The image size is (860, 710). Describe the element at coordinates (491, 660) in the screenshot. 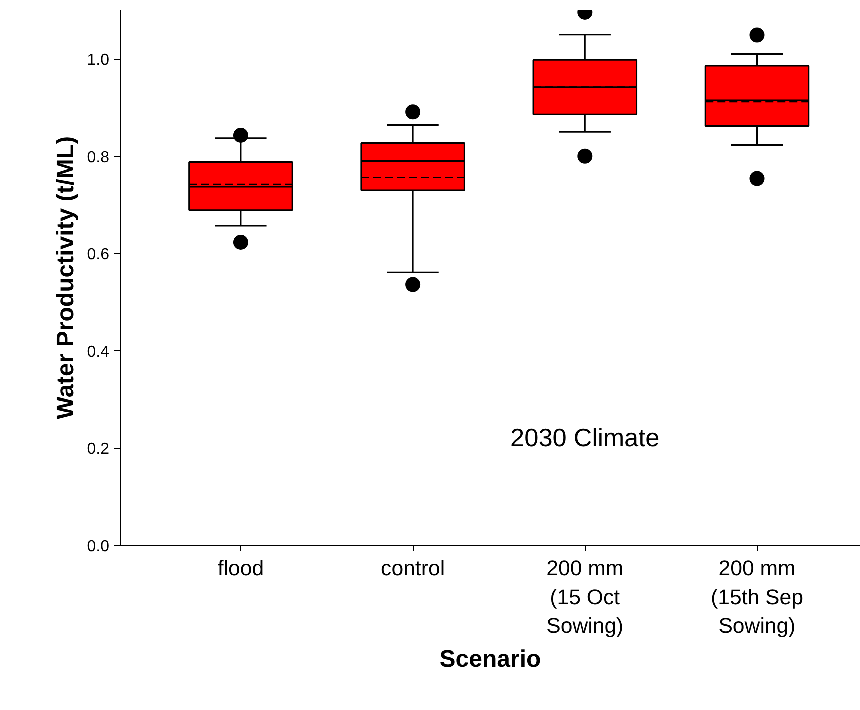

I see `x-axis-title: Scenario` at that location.